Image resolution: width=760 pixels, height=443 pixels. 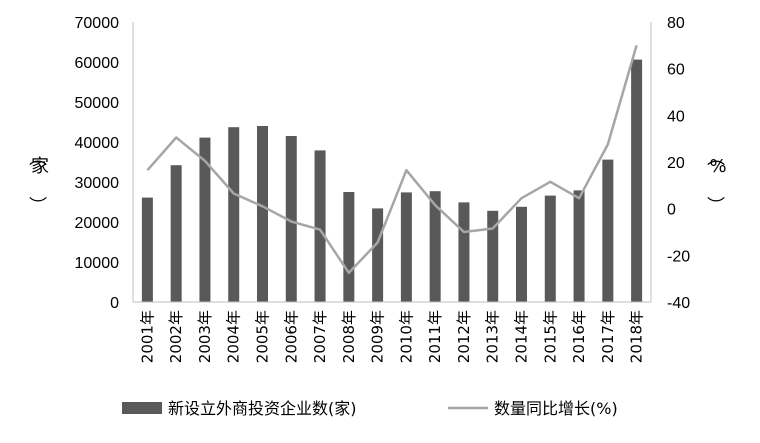 What do you see at coordinates (97, 23) in the screenshot?
I see `left-tick-label: 70000` at bounding box center [97, 23].